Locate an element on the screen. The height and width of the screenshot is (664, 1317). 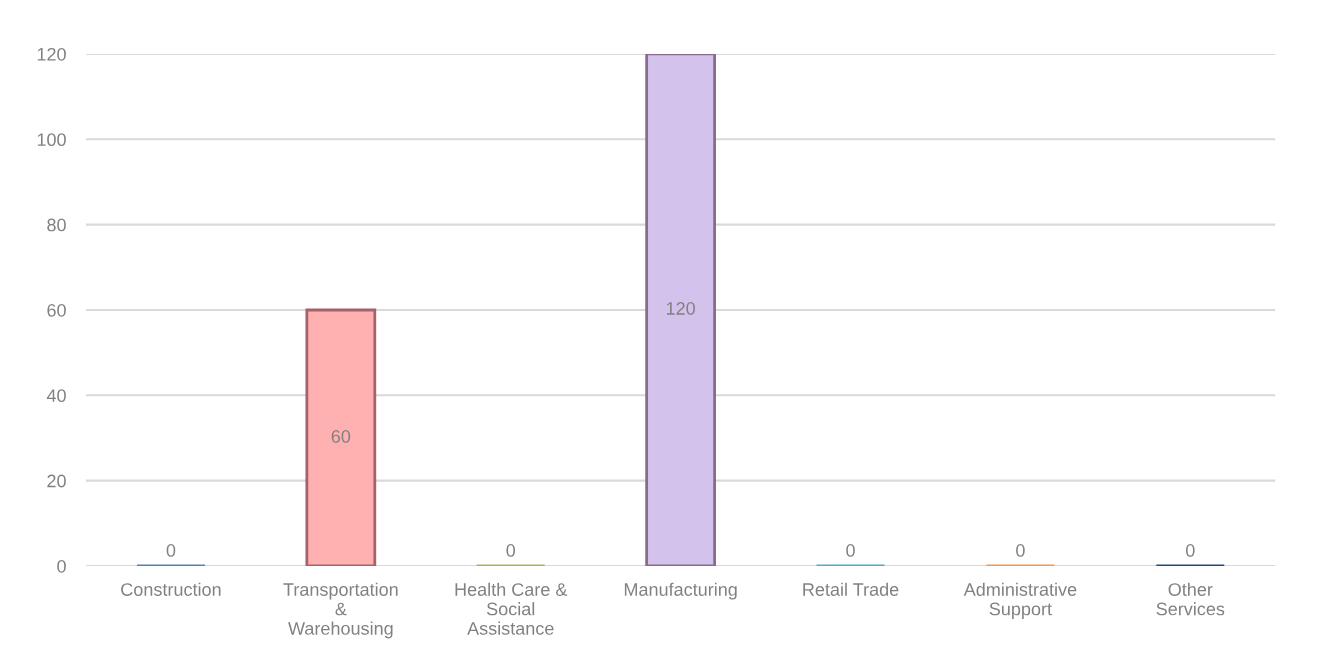
y-tick-label: 40 is located at coordinates (56, 396).